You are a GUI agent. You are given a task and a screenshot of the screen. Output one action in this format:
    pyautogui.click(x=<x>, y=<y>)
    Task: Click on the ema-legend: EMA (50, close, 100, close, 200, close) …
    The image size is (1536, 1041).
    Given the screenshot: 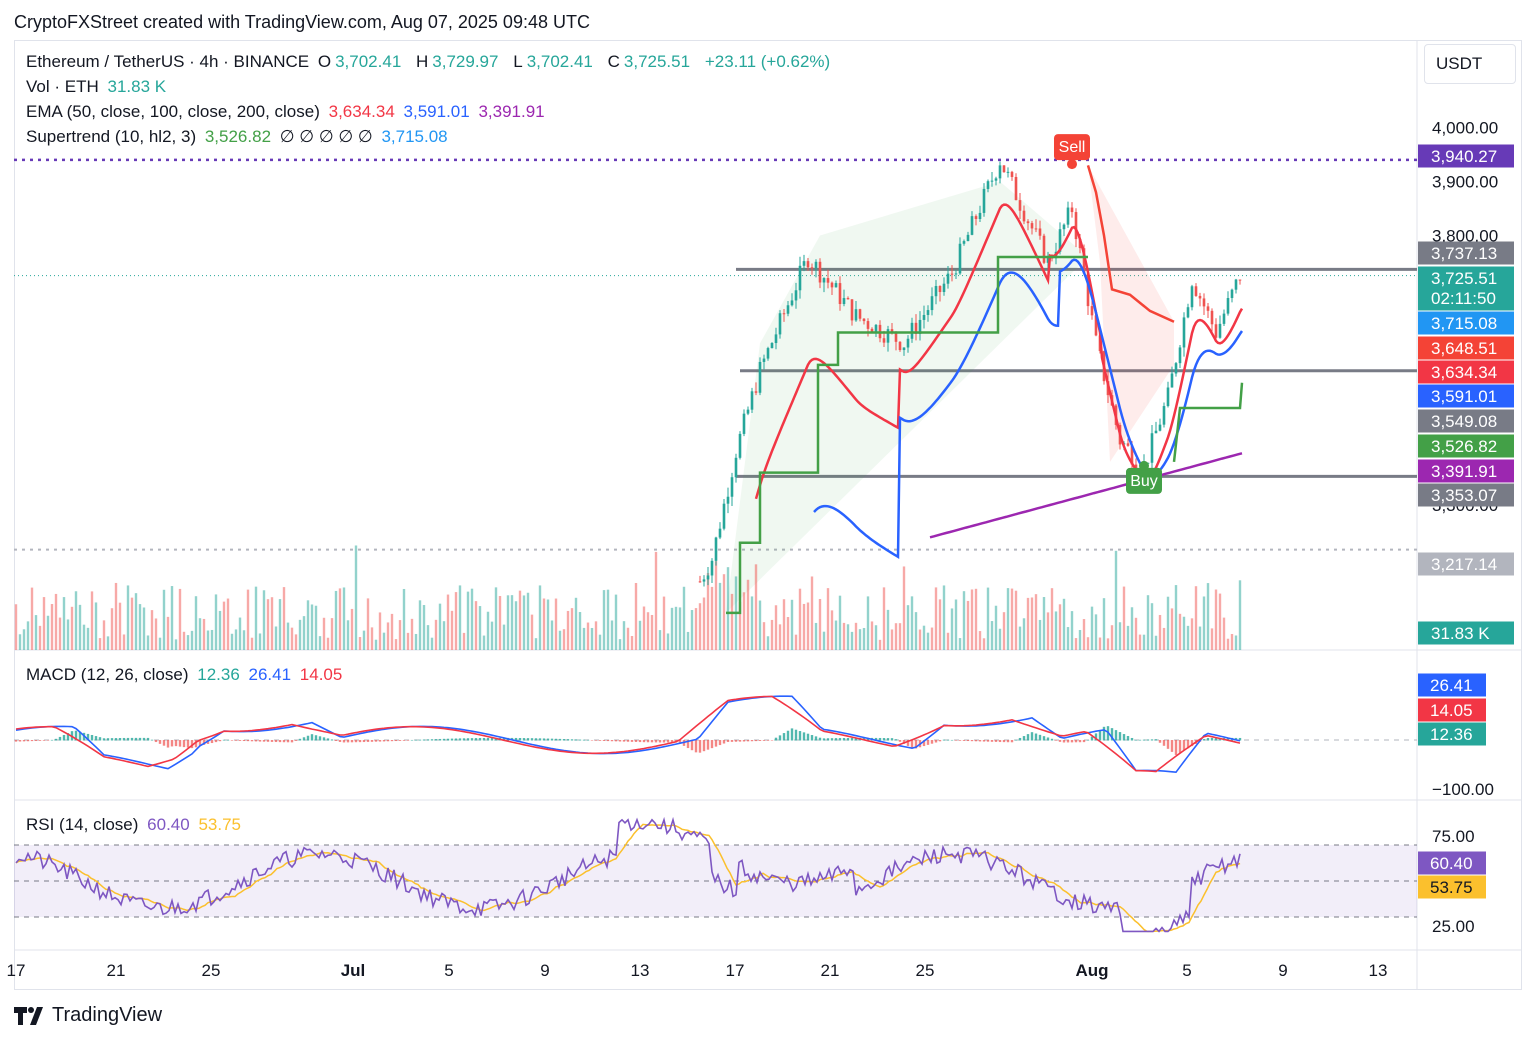 What is the action you would take?
    pyautogui.click(x=287, y=112)
    